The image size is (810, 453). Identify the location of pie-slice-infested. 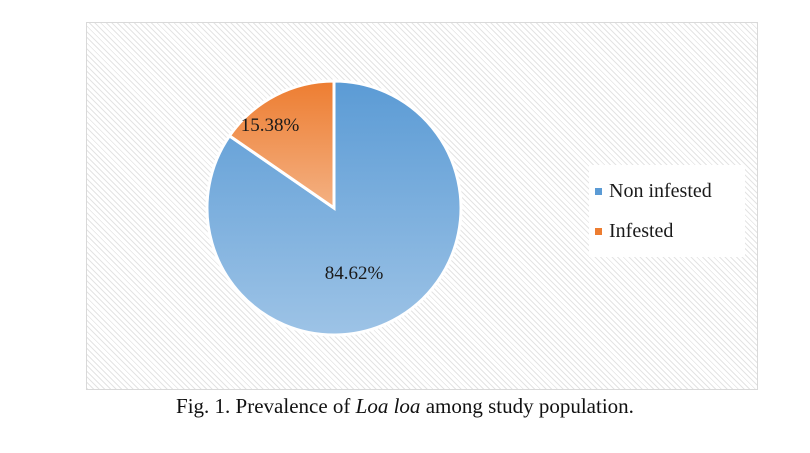
(281, 145).